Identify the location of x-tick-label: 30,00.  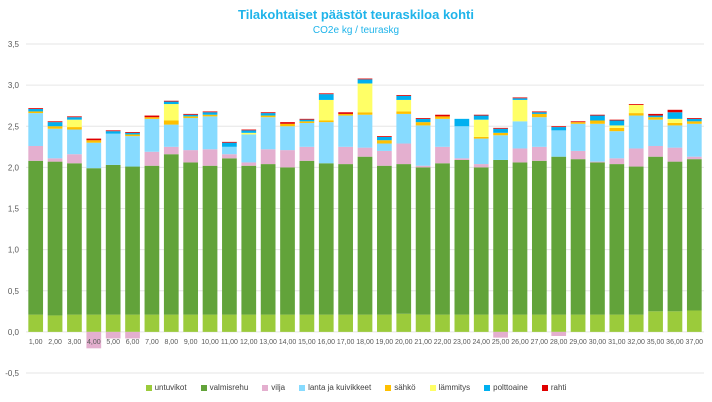
(598, 342).